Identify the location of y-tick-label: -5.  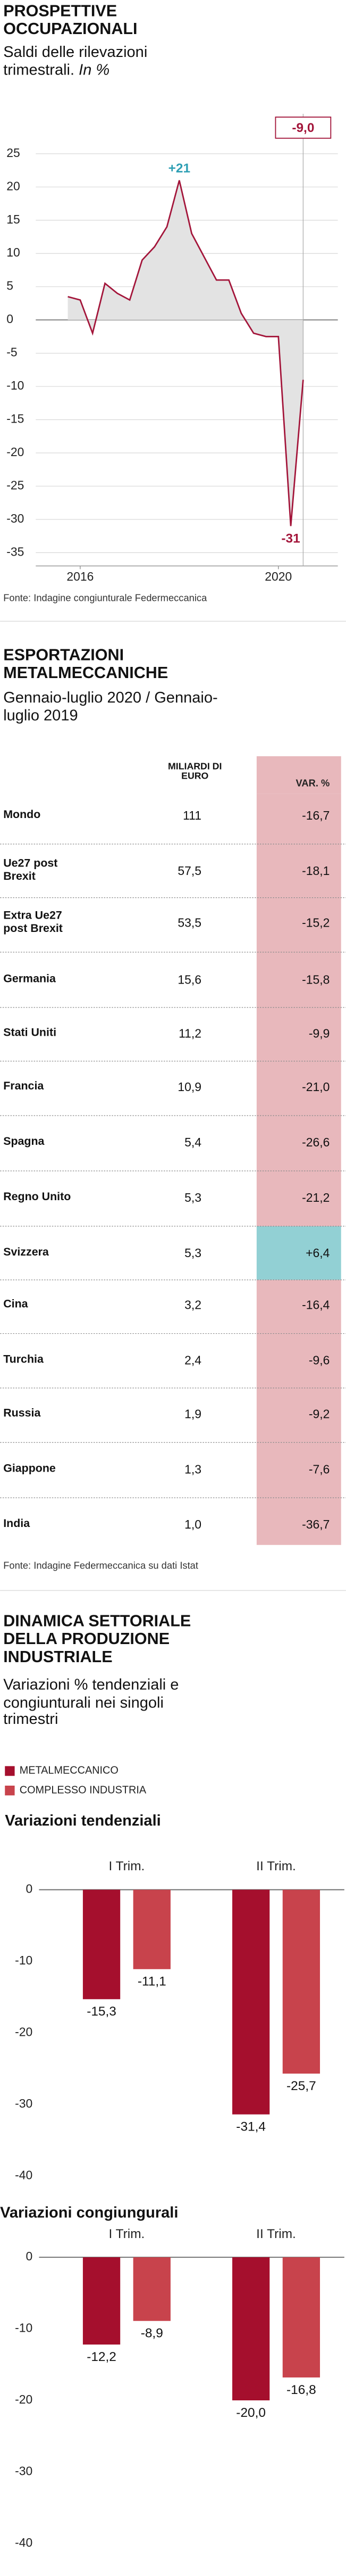
(11, 352).